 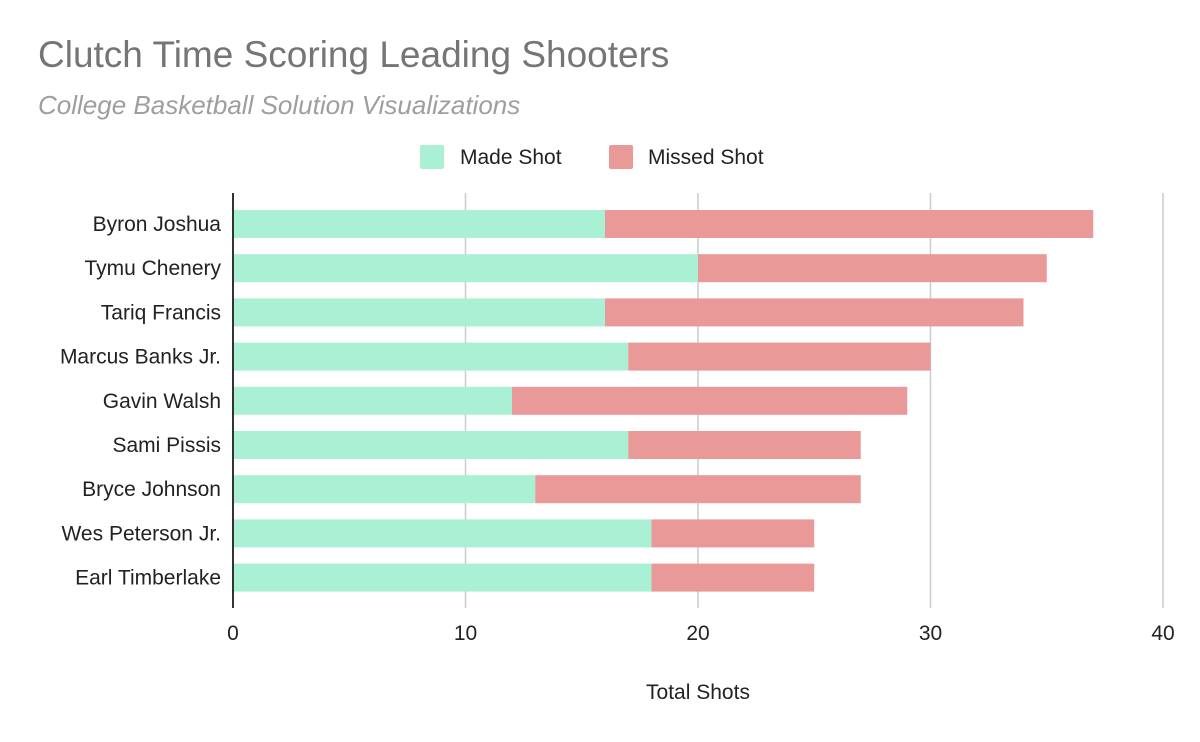 What do you see at coordinates (166, 445) in the screenshot?
I see `category-label-5: Sami Pissis` at bounding box center [166, 445].